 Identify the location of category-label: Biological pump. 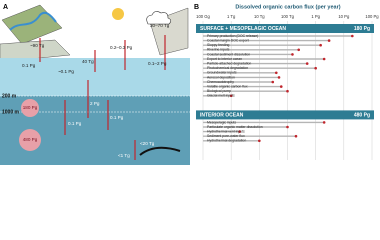
(219, 91).